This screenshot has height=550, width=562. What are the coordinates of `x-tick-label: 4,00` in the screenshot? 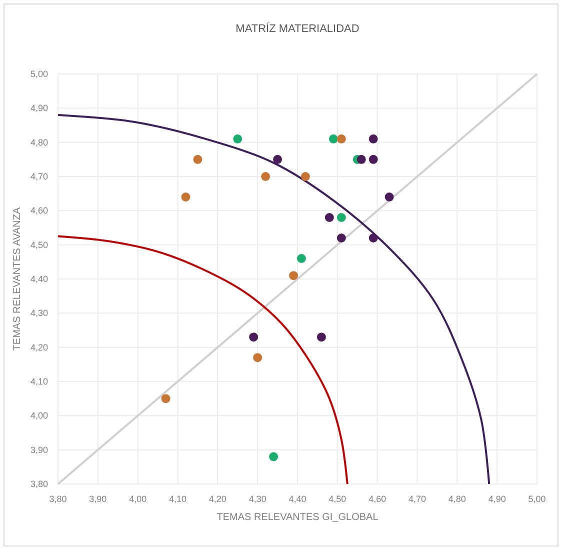 It's located at (138, 499).